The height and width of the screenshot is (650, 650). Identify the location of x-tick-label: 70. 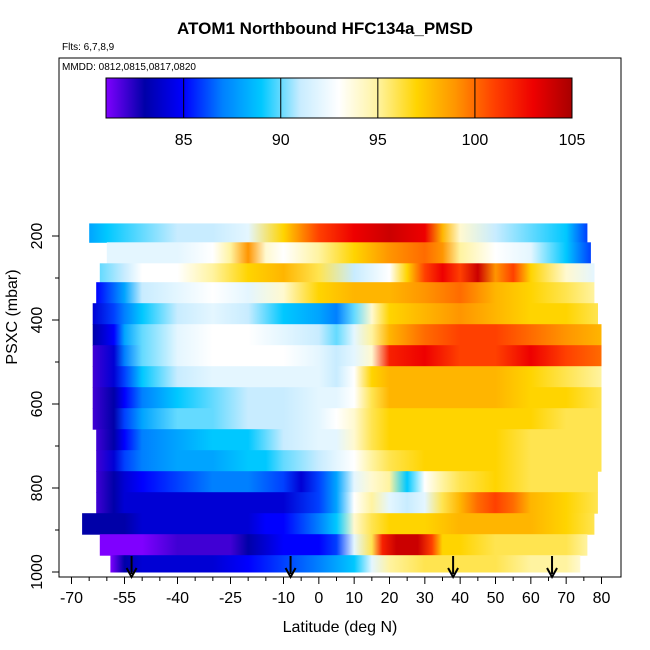
(566, 598).